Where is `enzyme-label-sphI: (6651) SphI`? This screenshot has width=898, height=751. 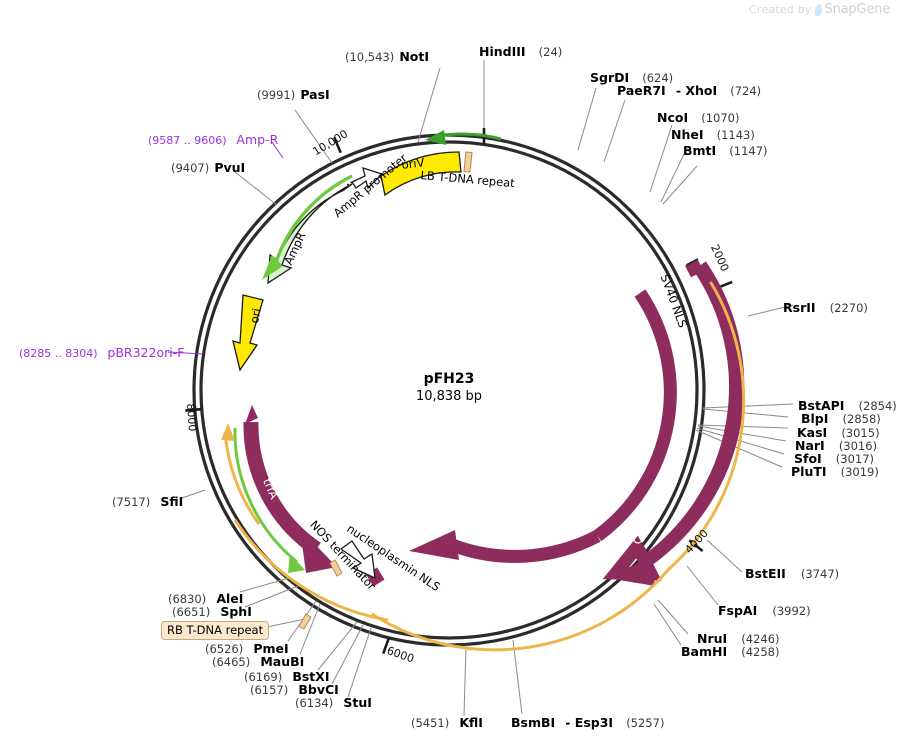
enzyme-label-sphI: (6651) SphI is located at coordinates (212, 611).